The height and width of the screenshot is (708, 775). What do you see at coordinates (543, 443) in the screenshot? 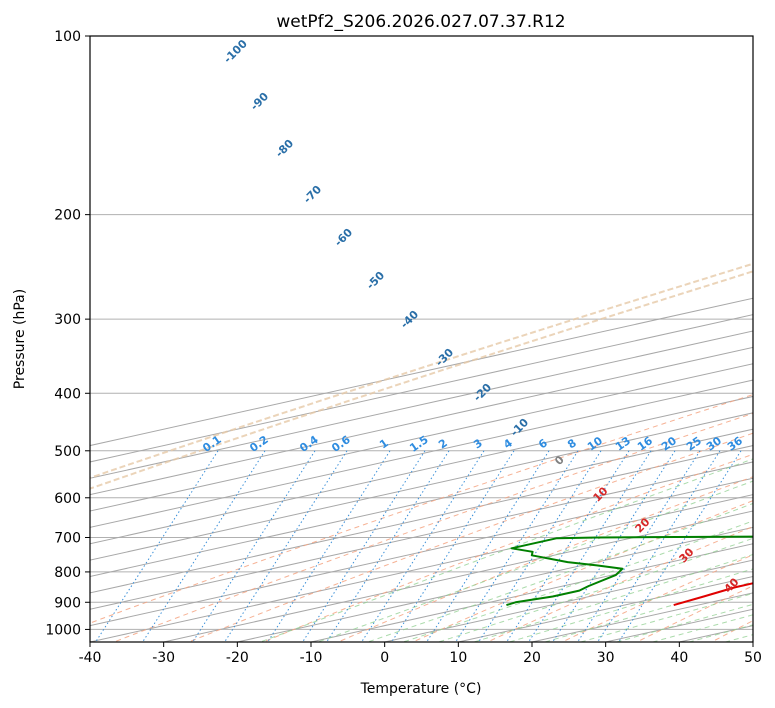
I see `mixing-ratio-label: 6` at bounding box center [543, 443].